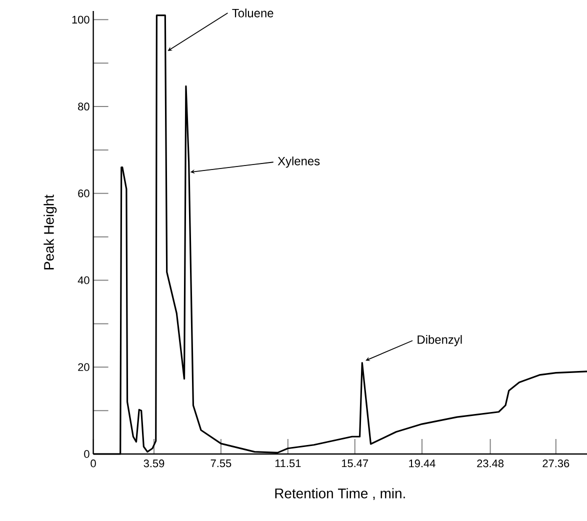  Describe the element at coordinates (154, 464) in the screenshot. I see `x-tick-label: 3.59` at that location.